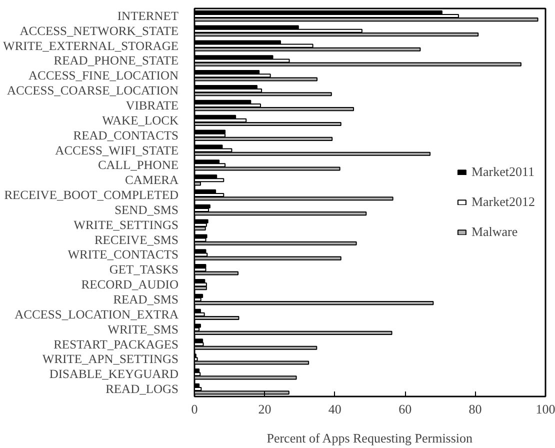 This screenshot has height=448, width=555. What do you see at coordinates (130, 285) in the screenshot?
I see `y-tick-label: RECORD_AUDIO` at bounding box center [130, 285].